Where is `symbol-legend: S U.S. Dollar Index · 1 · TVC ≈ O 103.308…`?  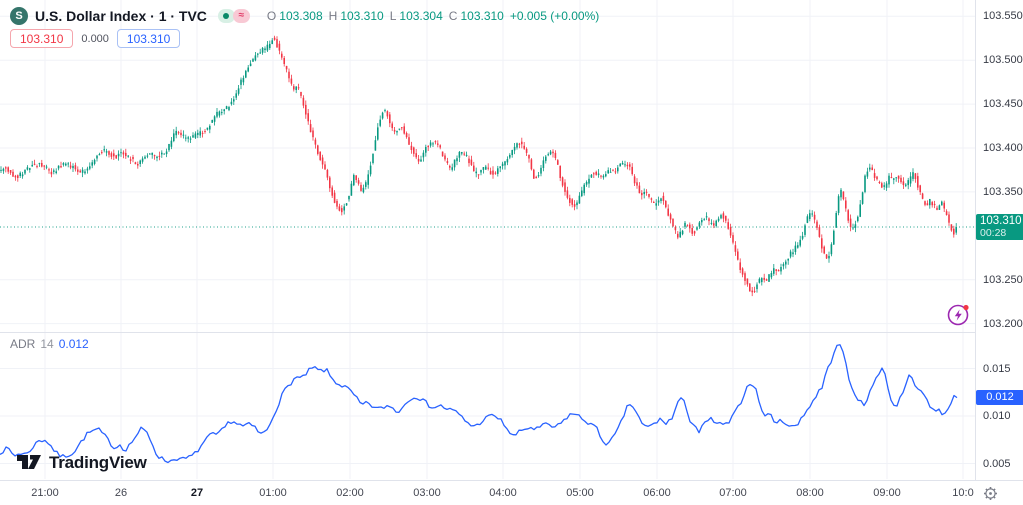 symbol-legend: S U.S. Dollar Index · 1 · TVC ≈ O 103.308… is located at coordinates (304, 16).